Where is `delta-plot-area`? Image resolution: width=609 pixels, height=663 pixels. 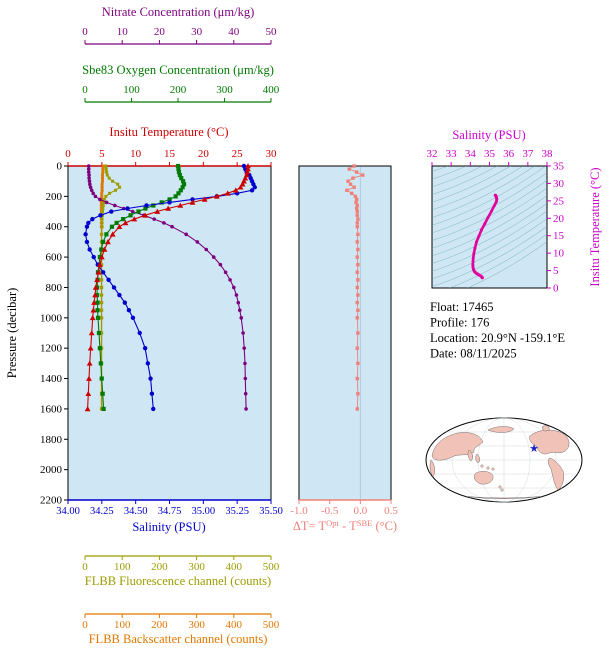 delta-plot-area is located at coordinates (345, 333).